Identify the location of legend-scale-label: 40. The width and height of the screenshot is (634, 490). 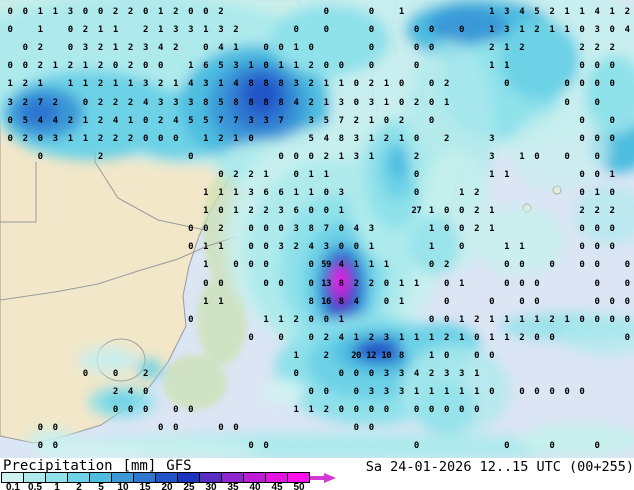
(255, 486).